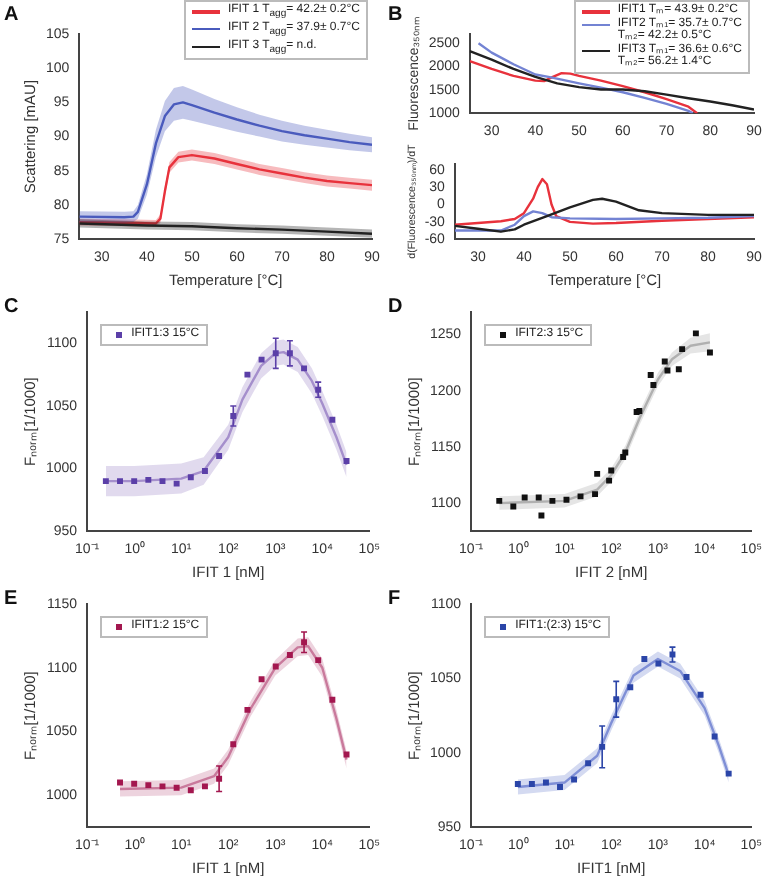  I want to click on text: A, so click(11, 14).